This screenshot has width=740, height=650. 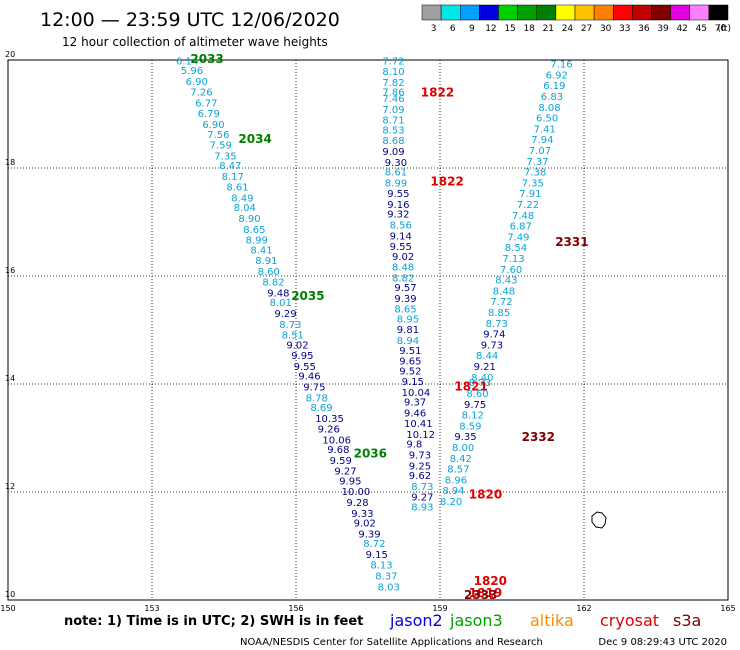 What do you see at coordinates (336, 440) in the screenshot?
I see `wave-height-value: 10.06` at bounding box center [336, 440].